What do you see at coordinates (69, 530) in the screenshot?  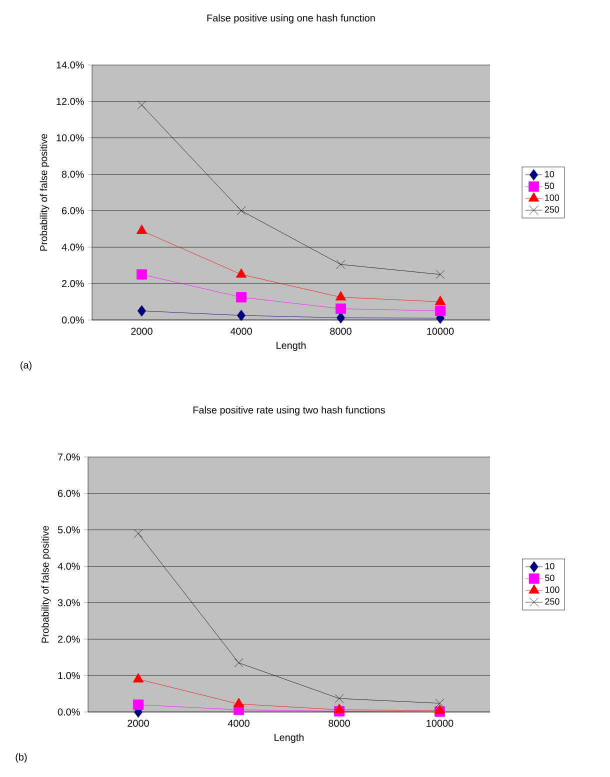 I see `y-tick-label: 5.0%` at bounding box center [69, 530].